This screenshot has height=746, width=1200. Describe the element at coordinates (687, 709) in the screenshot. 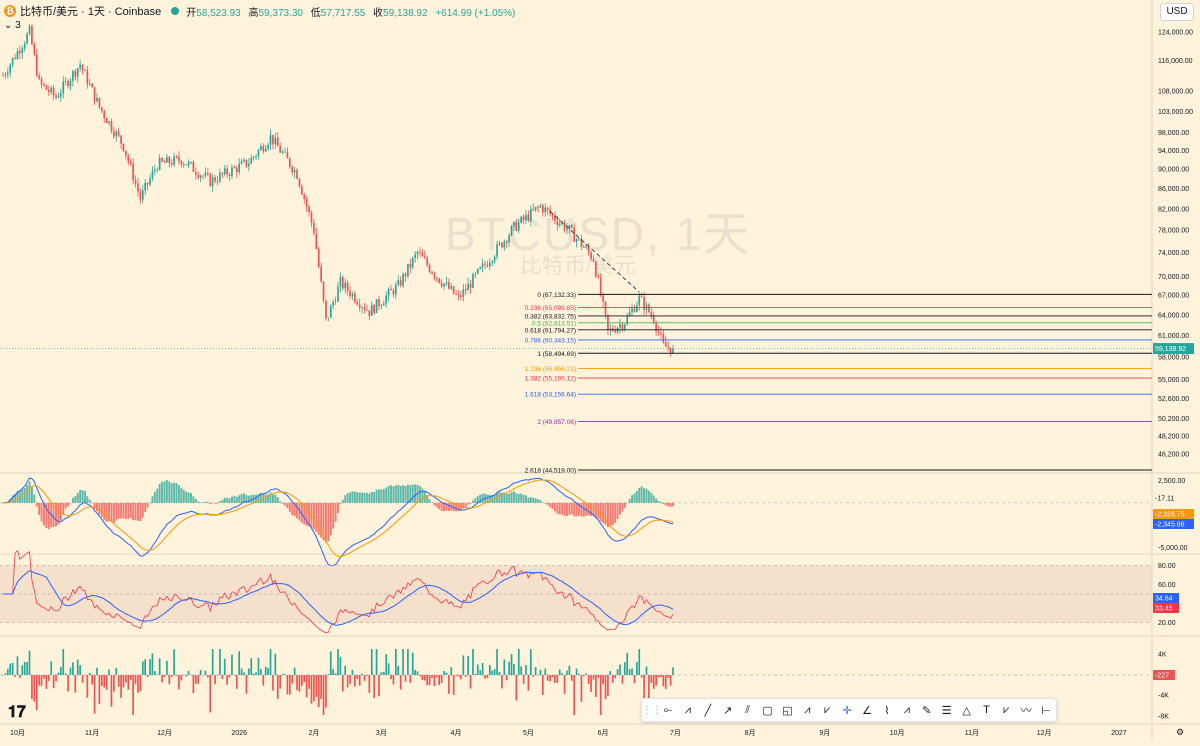

I see `abcd-pattern-icon: ⩘` at that location.